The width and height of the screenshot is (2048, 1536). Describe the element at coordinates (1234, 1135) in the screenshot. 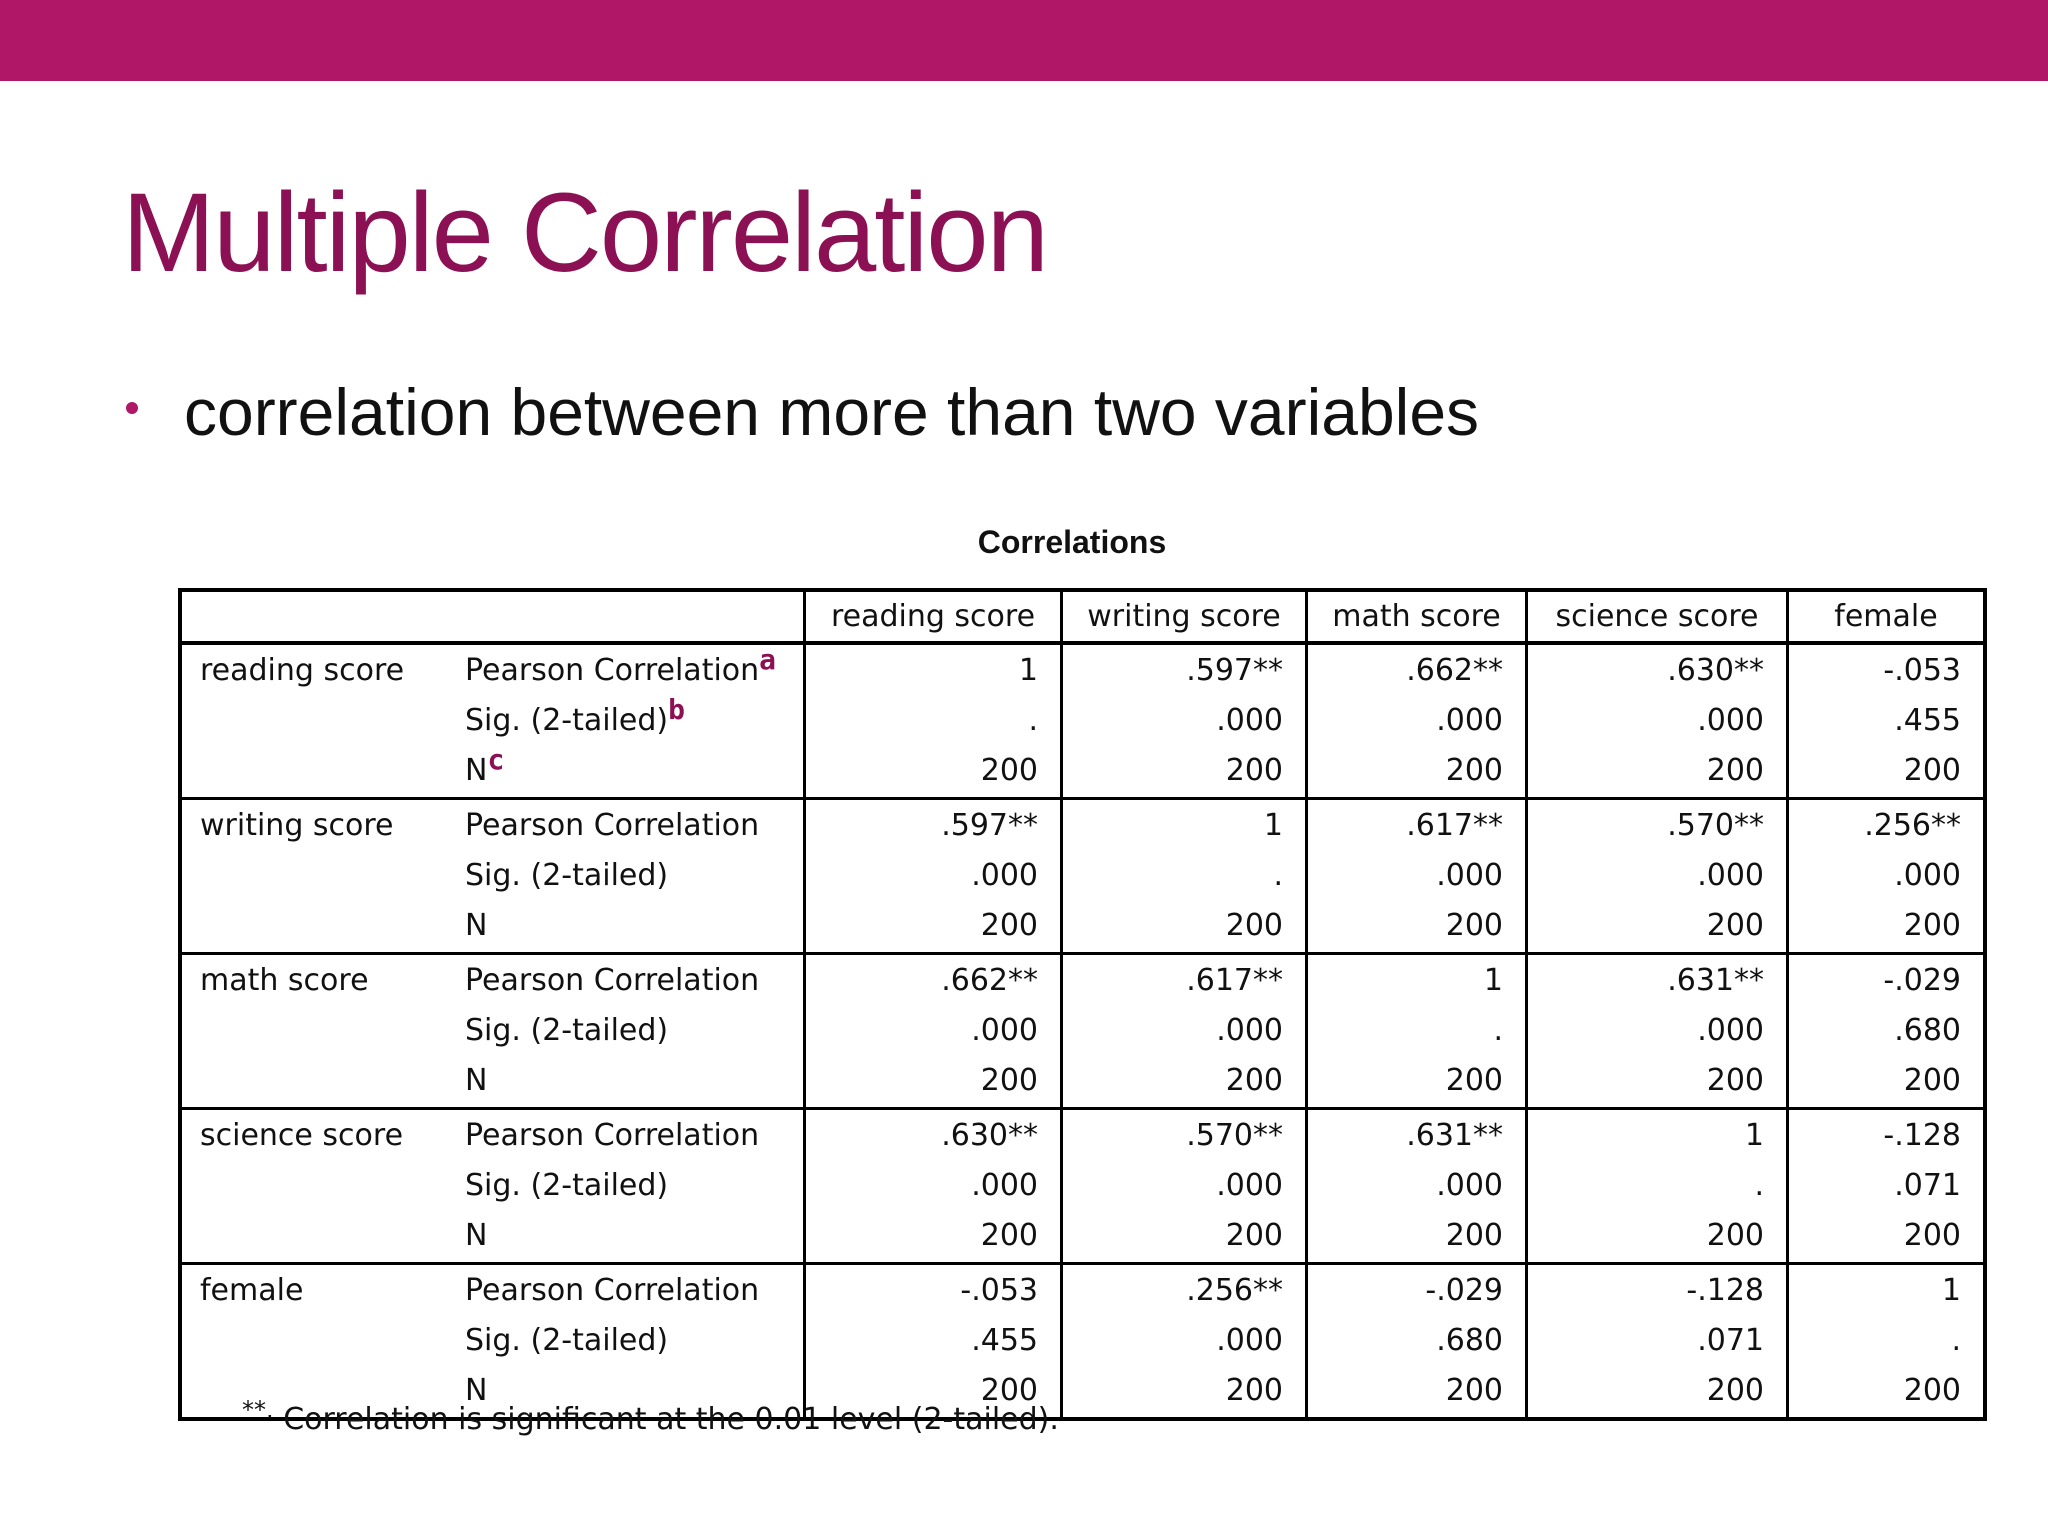

I see `value-pearson: .570**` at that location.